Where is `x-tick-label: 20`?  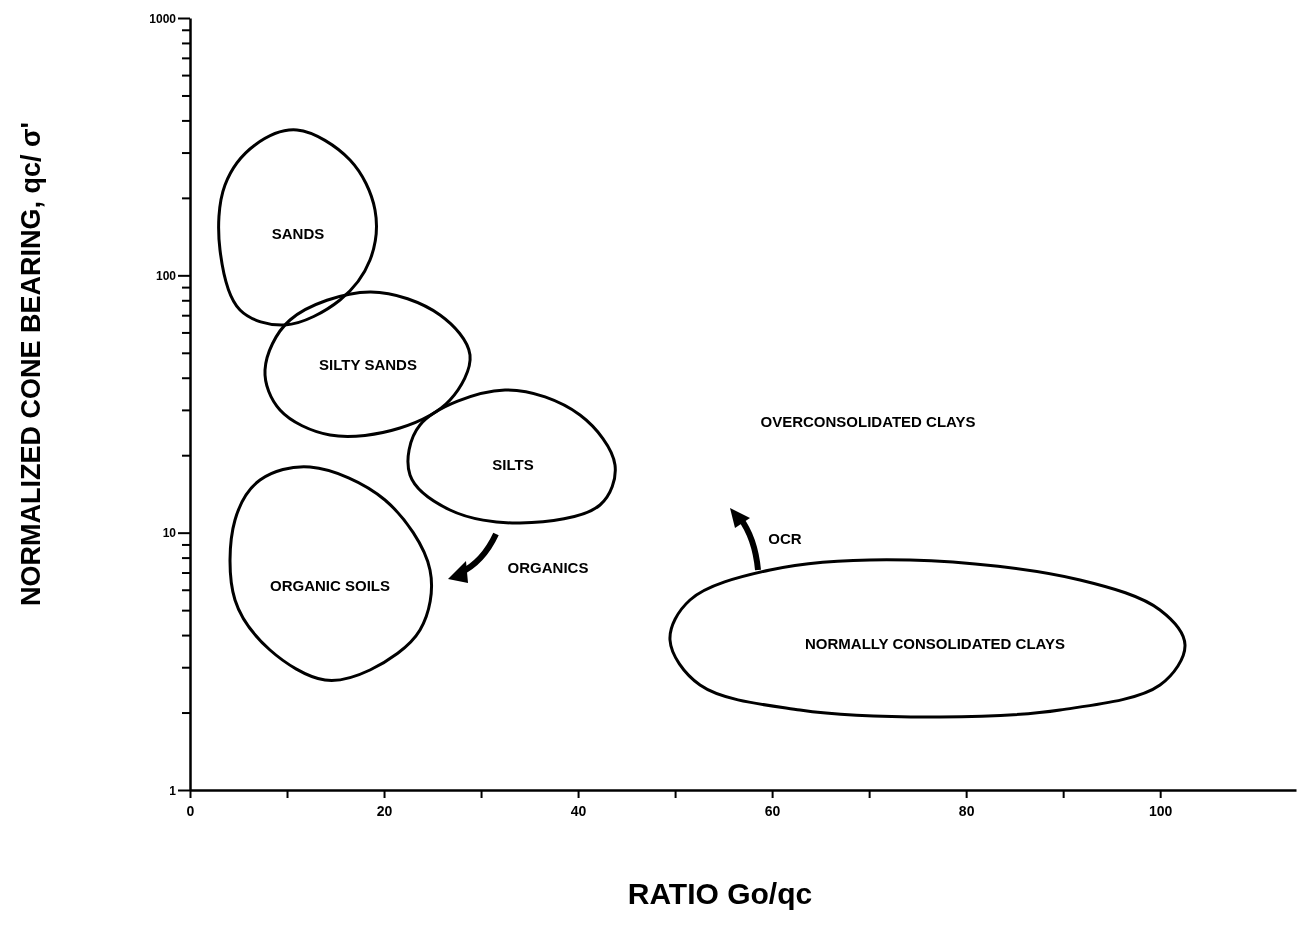 x-tick-label: 20 is located at coordinates (384, 810).